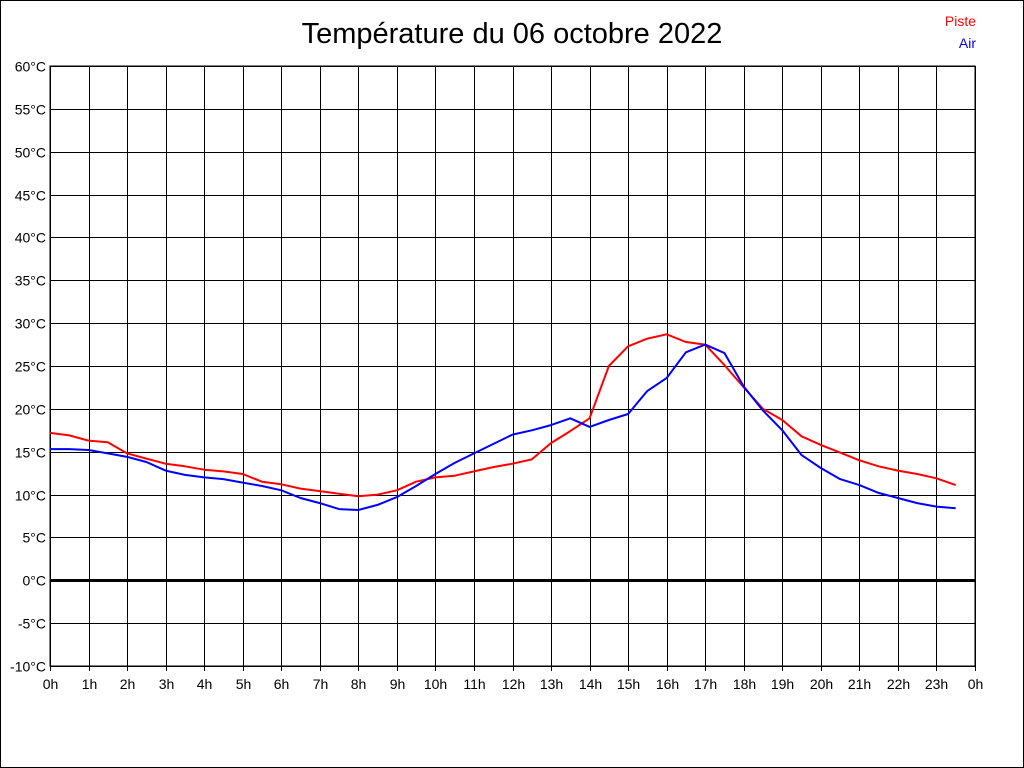  I want to click on x-tick-label: 15h, so click(628, 684).